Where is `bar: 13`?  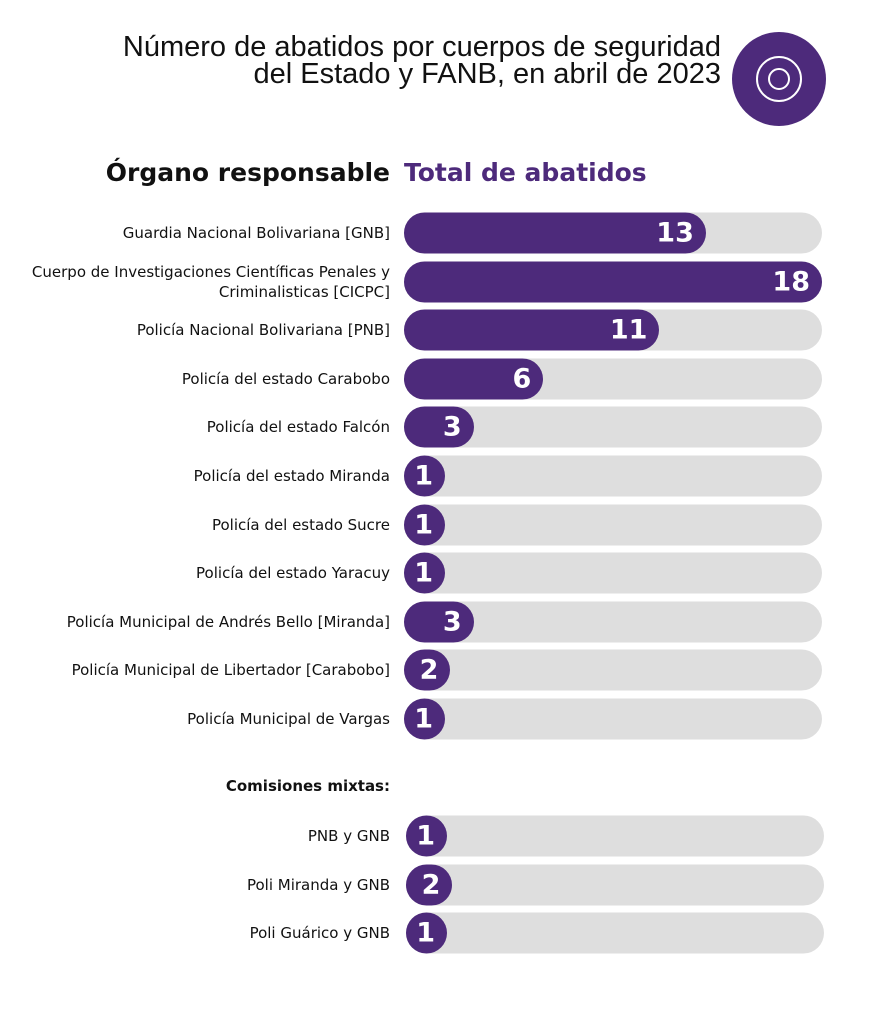
bar: 13 is located at coordinates (555, 233).